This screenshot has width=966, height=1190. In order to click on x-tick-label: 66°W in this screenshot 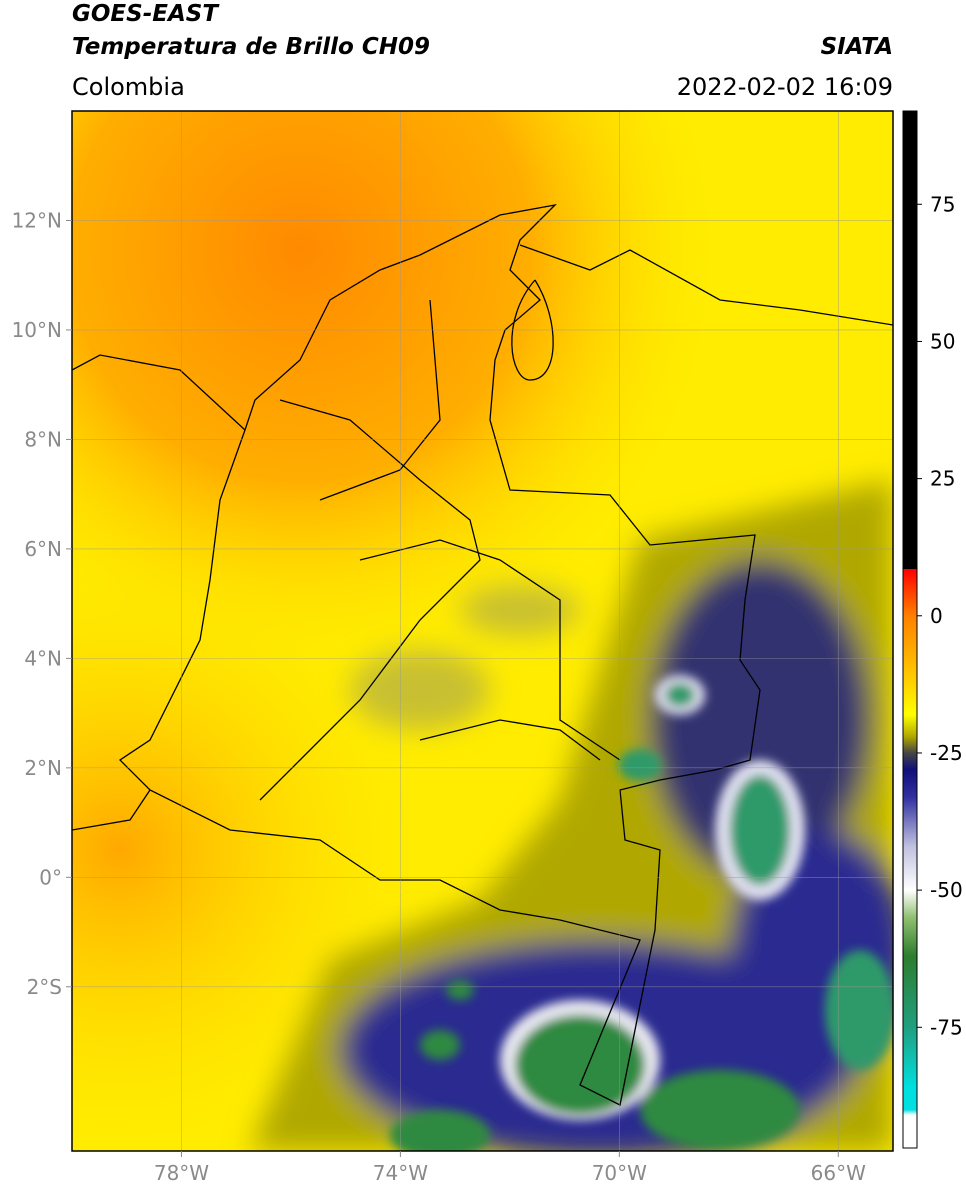, I will do `click(838, 1173)`.